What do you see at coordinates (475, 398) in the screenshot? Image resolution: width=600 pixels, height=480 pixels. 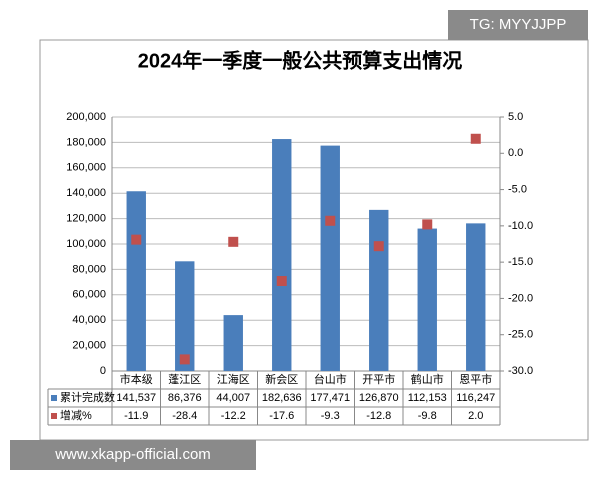 I see `data-label: 116,247` at bounding box center [475, 398].